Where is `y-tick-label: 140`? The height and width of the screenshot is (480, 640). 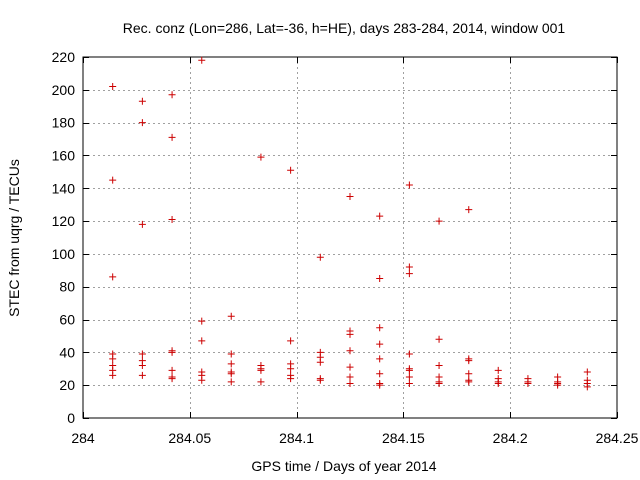 y-tick-label: 140 is located at coordinates (64, 188).